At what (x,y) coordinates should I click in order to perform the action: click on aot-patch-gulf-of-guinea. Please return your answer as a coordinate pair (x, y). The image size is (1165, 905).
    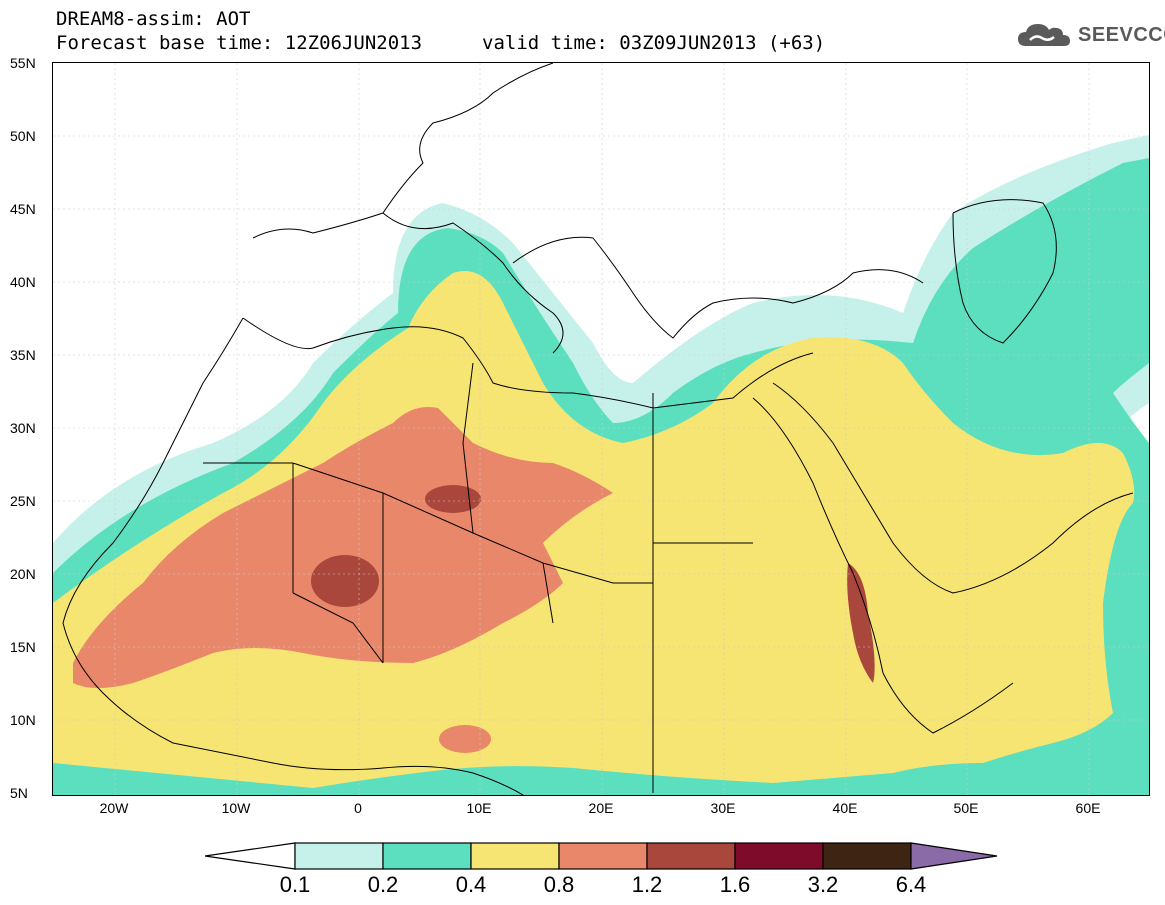
    Looking at the image, I should click on (465, 739).